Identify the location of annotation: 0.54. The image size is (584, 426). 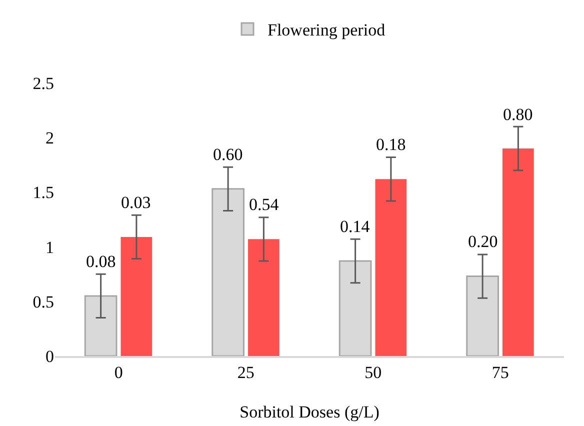
(264, 204).